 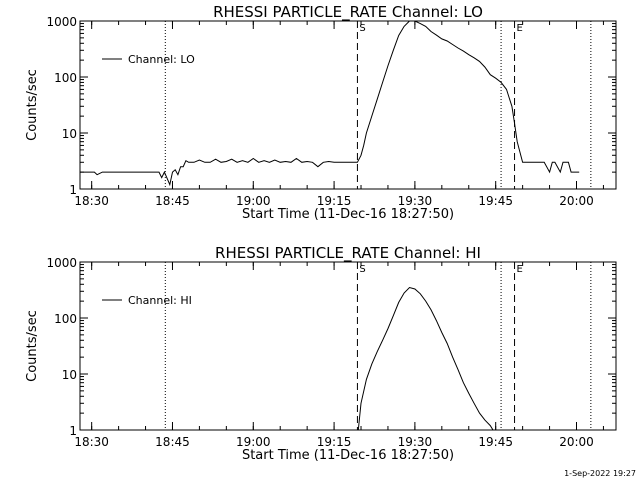 What do you see at coordinates (600, 473) in the screenshot?
I see `timestamp: 1-Sep-2022 19:27` at bounding box center [600, 473].